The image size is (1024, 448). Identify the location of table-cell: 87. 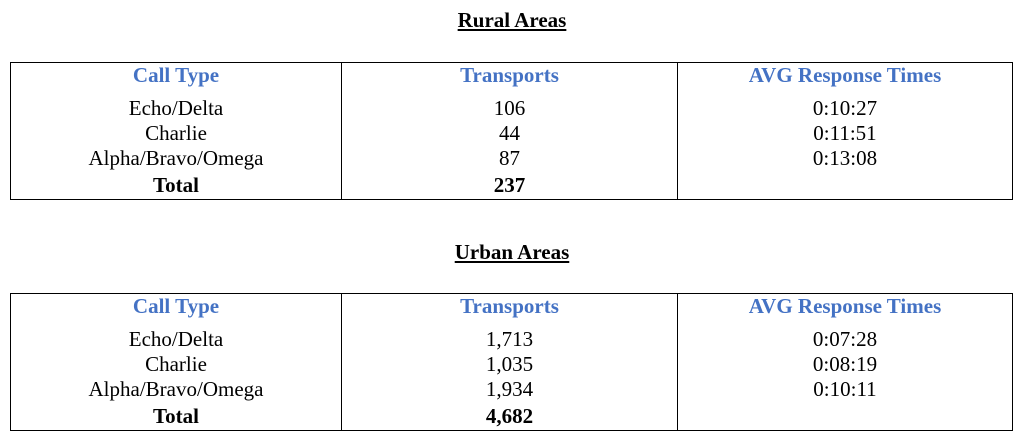
(509, 158).